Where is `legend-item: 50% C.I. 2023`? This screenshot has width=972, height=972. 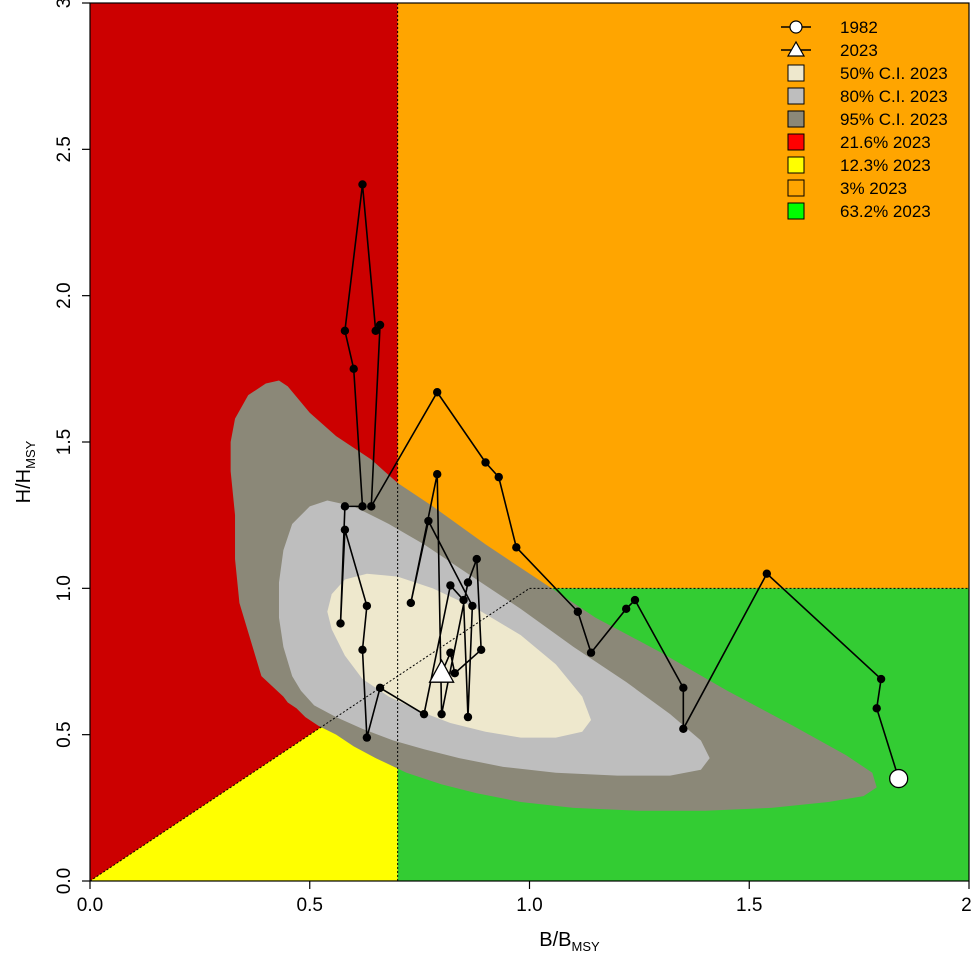
legend-item: 50% C.I. 2023 is located at coordinates (867, 73).